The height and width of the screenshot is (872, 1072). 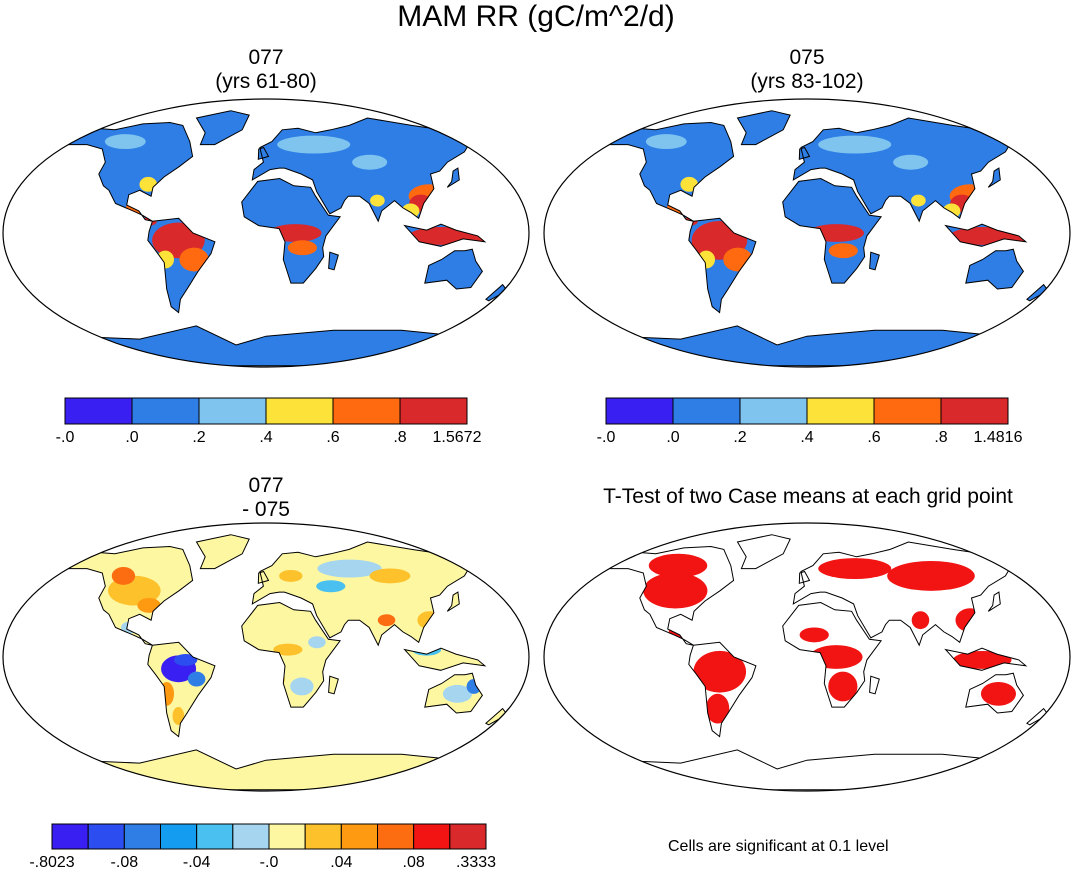 What do you see at coordinates (65, 437) in the screenshot?
I see `colorbar-tick-label: -.0` at bounding box center [65, 437].